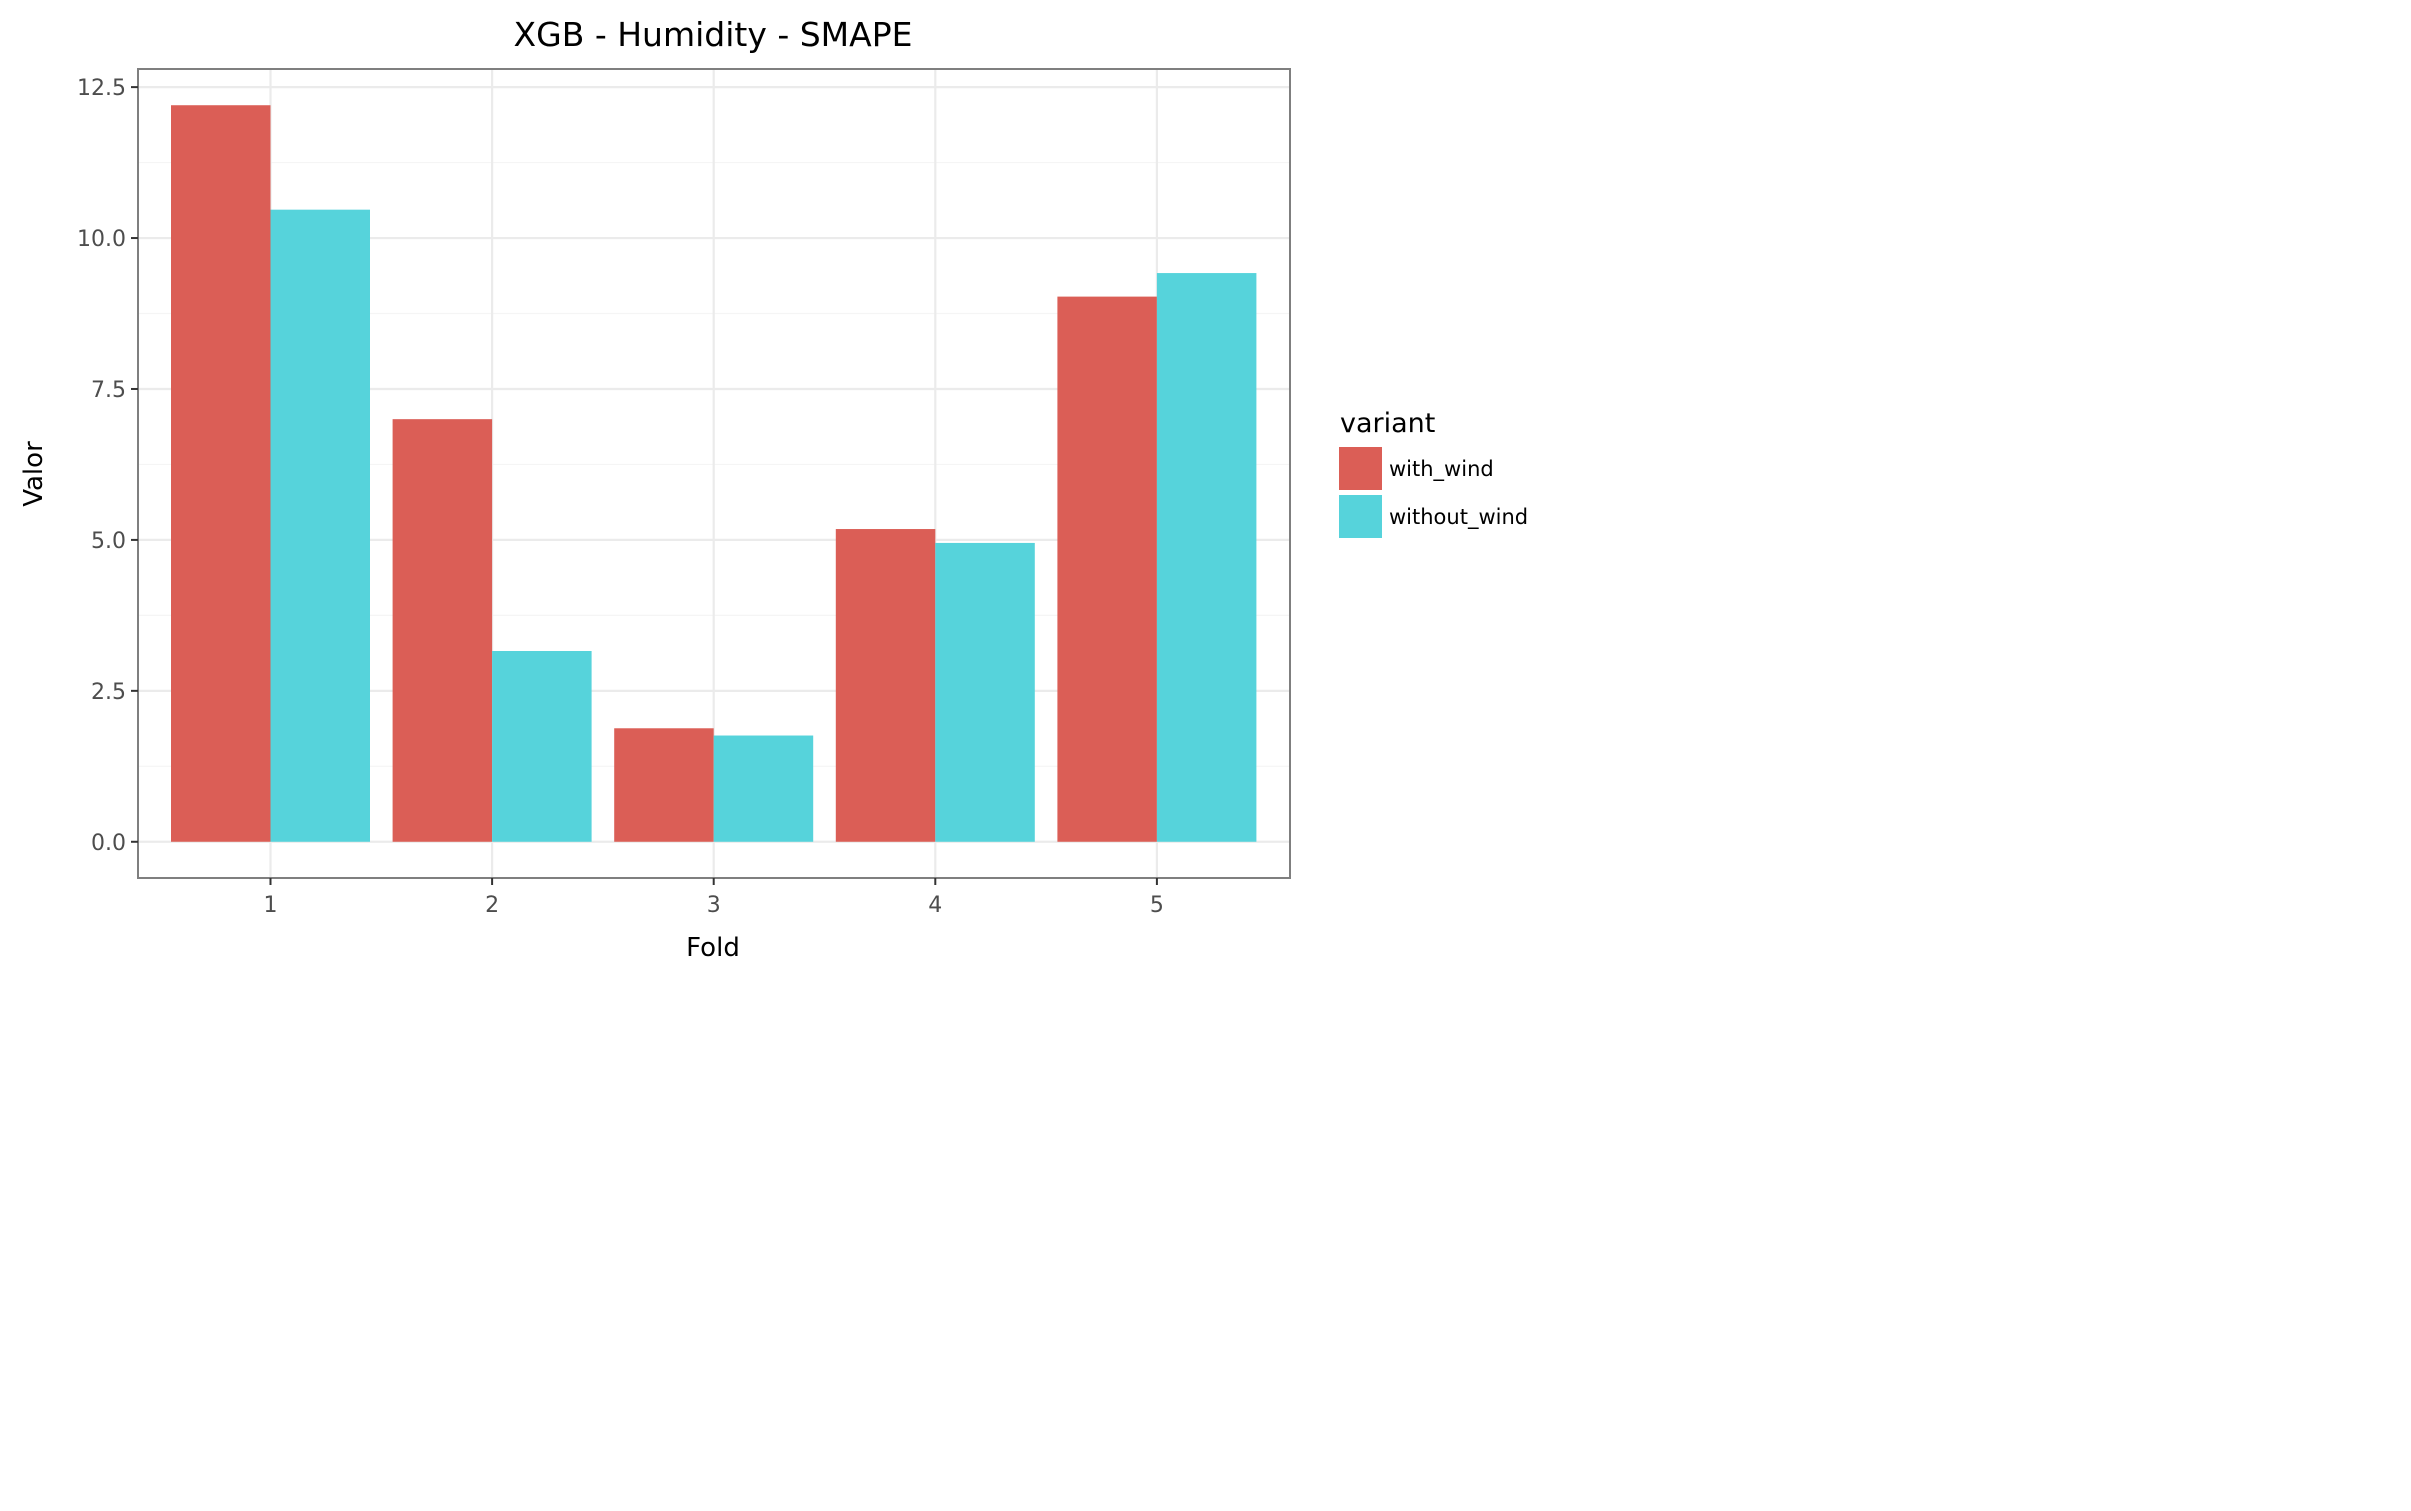  What do you see at coordinates (713, 948) in the screenshot?
I see `x-axis-title: Fold` at bounding box center [713, 948].